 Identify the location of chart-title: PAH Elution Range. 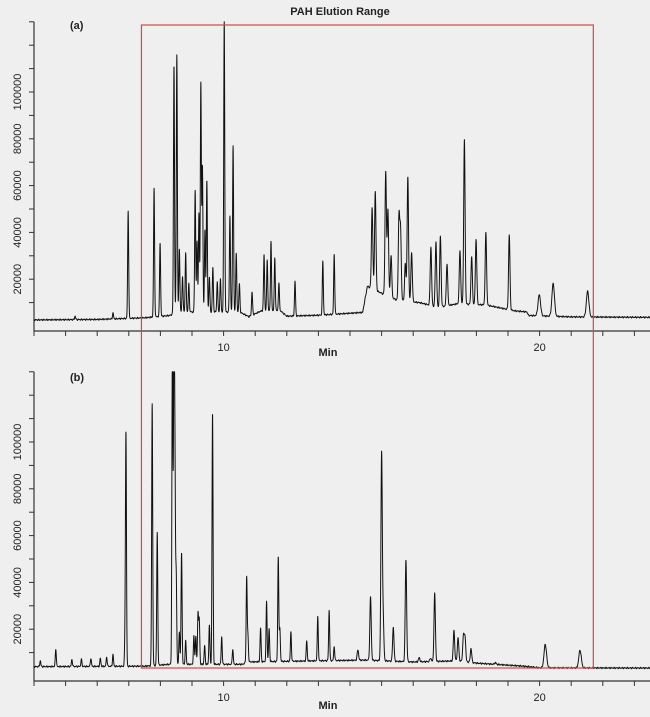
(339, 12).